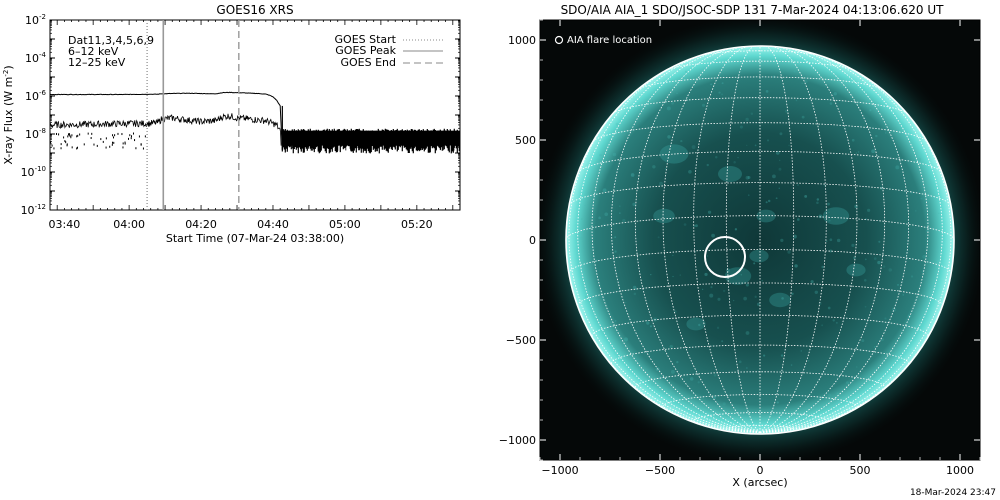  What do you see at coordinates (255, 122) in the screenshot?
I see `data-layer` at bounding box center [255, 122].